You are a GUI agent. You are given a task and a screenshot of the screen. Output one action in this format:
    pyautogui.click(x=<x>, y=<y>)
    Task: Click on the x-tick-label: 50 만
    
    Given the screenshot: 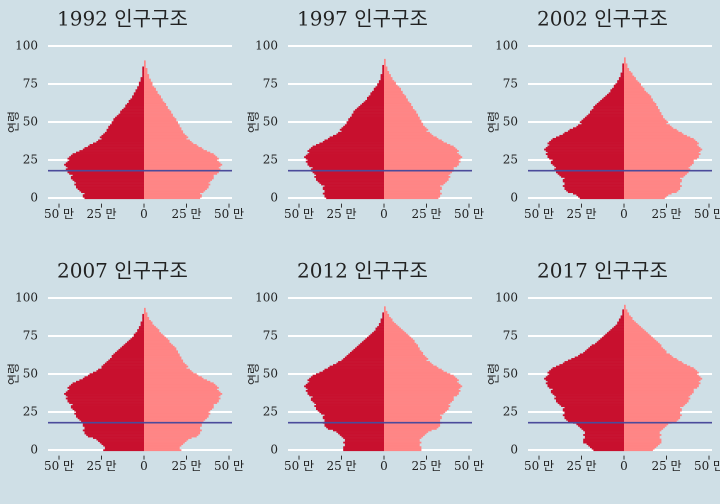 What is the action you would take?
    pyautogui.click(x=469, y=214)
    